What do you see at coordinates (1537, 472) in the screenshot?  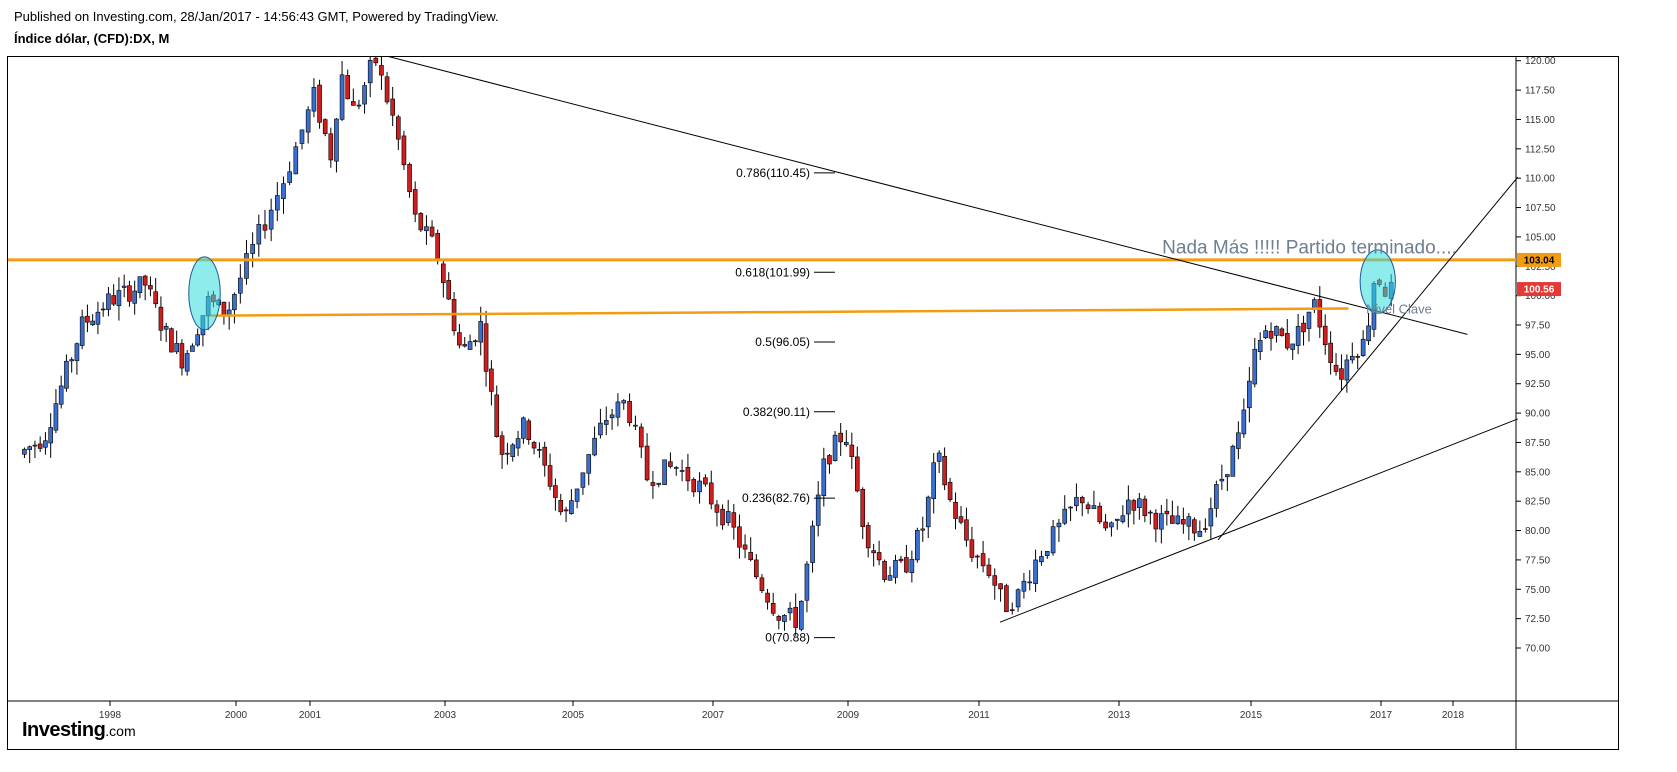 I see `y-tick-label: 85.00` at bounding box center [1537, 472].